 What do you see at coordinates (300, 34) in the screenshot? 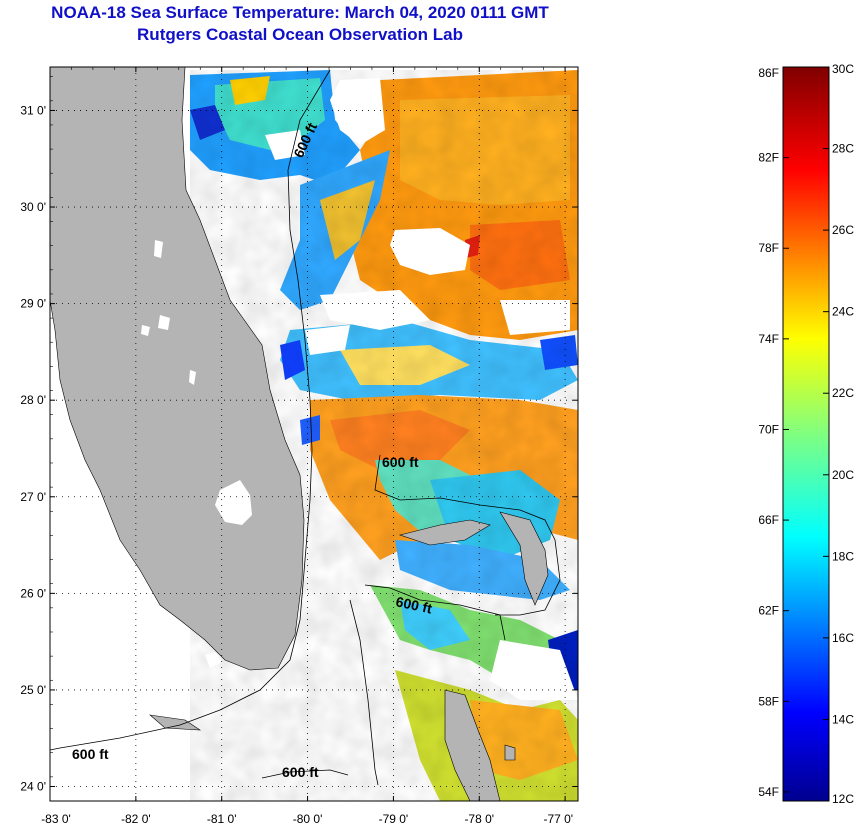
I see `map-subtitle: Rutgers Coastal Ocean Observation Lab` at bounding box center [300, 34].